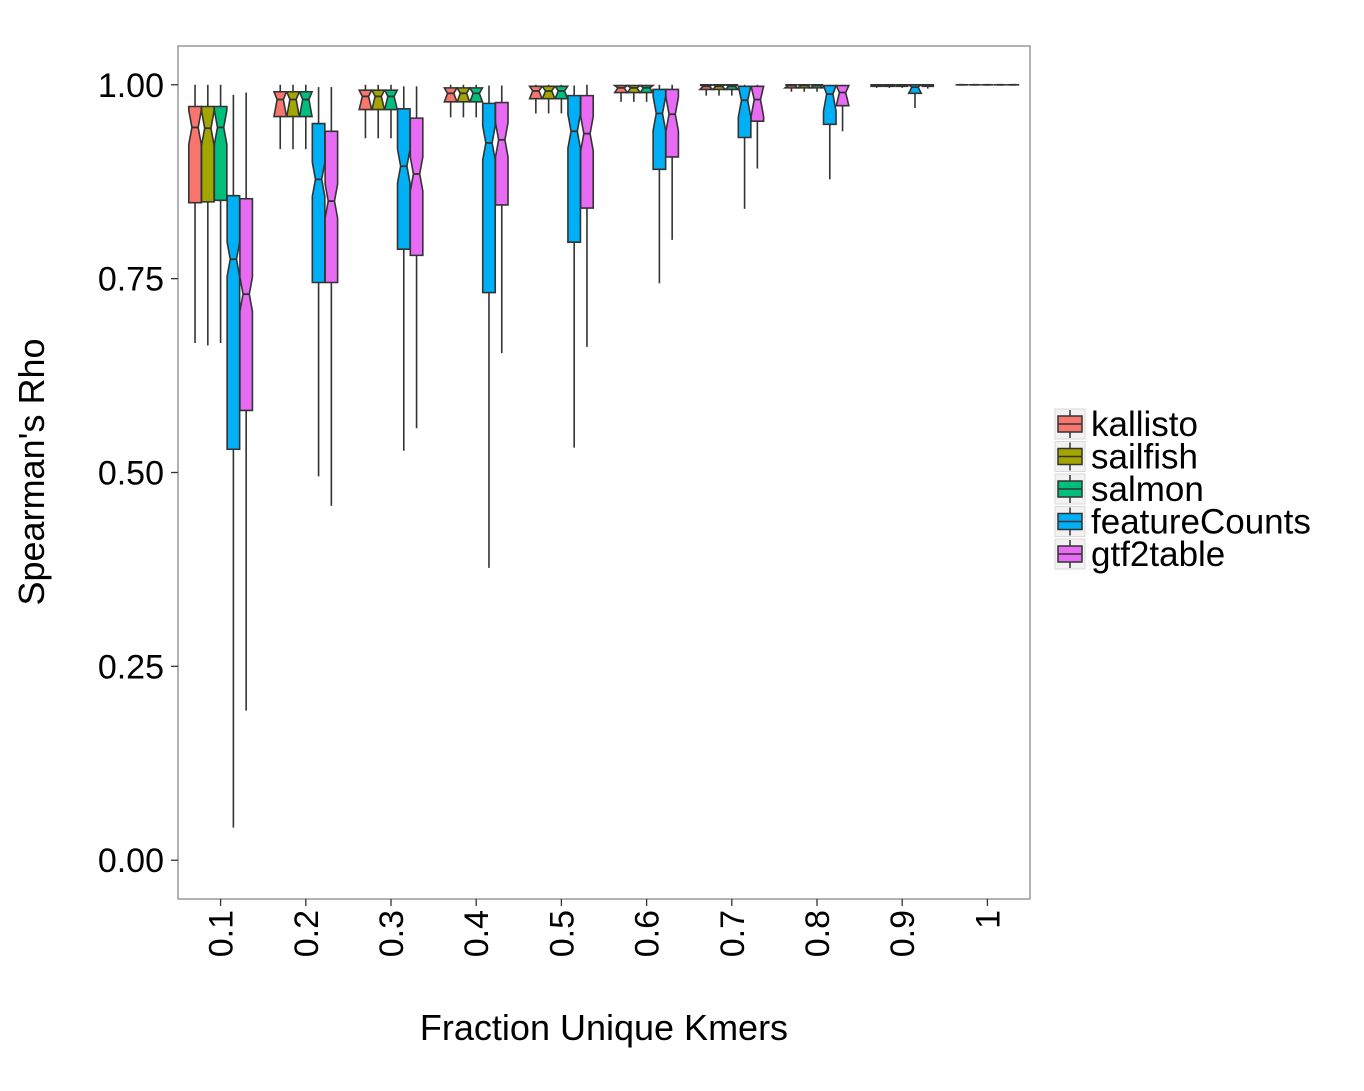 This screenshot has width=1364, height=1091. Describe the element at coordinates (604, 1027) in the screenshot. I see `x-axis-title: Fraction Unique Kmers` at that location.